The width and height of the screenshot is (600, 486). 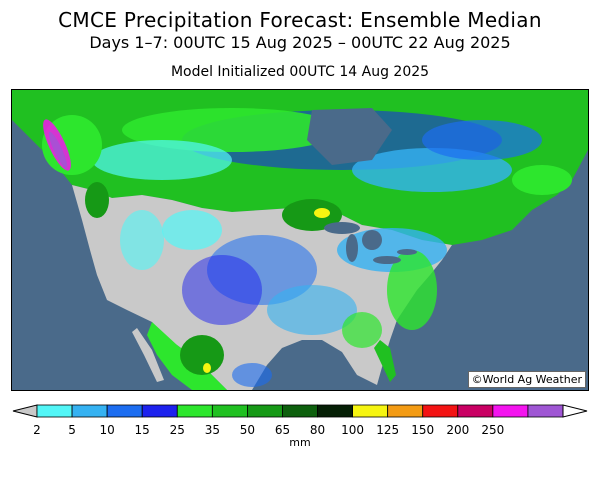 What do you see at coordinates (317, 430) in the screenshot?
I see `colorbar-tick-label: 80` at bounding box center [317, 430].